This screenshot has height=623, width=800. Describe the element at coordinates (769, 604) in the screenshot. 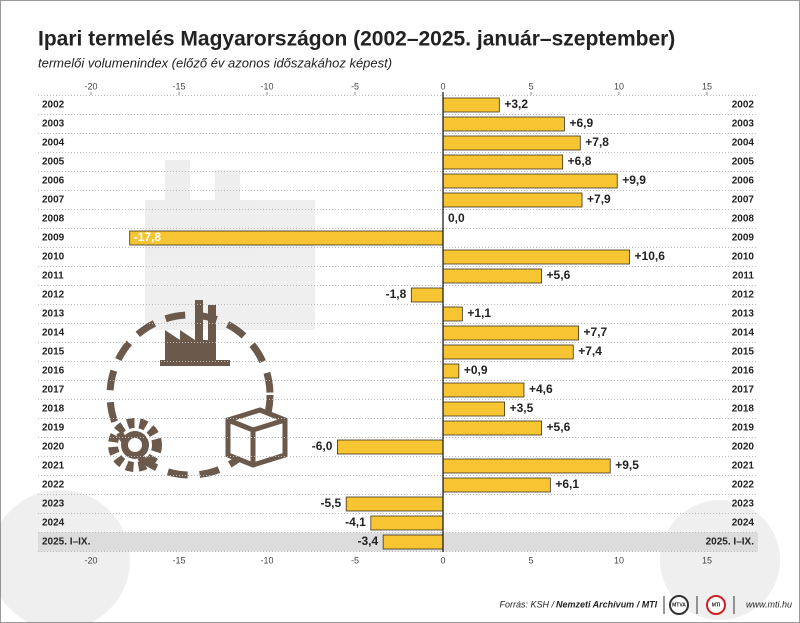

I see `url: www.mti.hu` at that location.